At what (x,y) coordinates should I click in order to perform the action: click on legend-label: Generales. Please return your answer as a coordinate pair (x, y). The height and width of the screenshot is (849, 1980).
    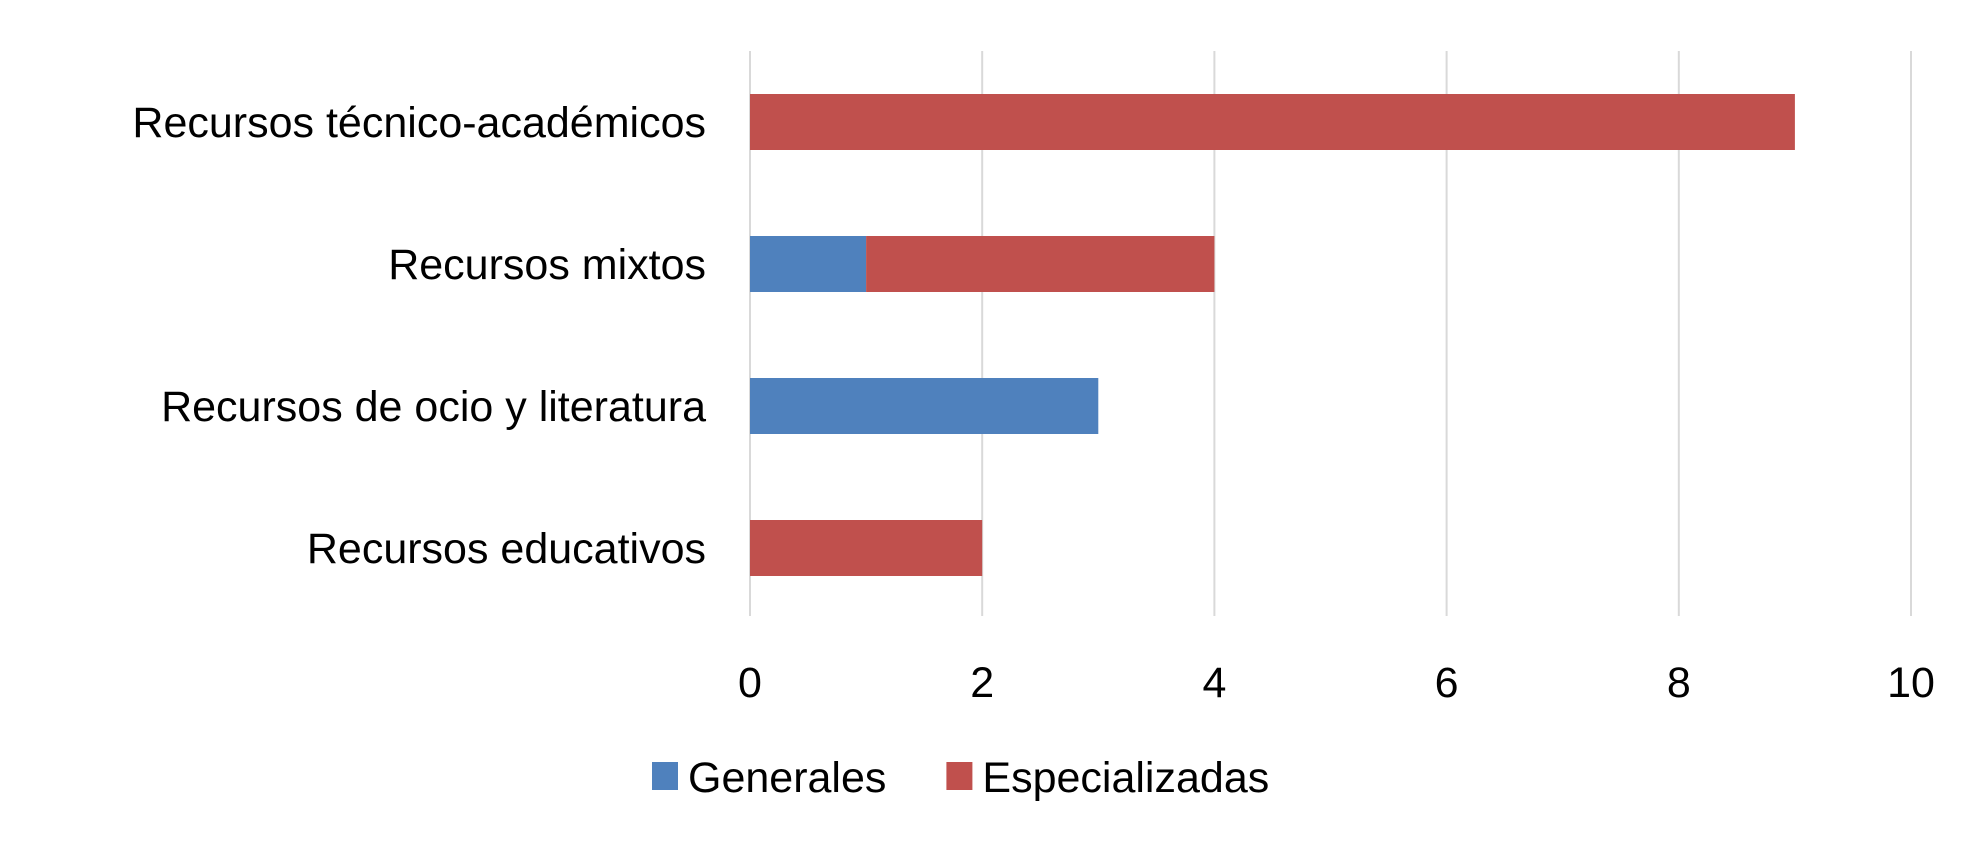
    Looking at the image, I should click on (787, 778).